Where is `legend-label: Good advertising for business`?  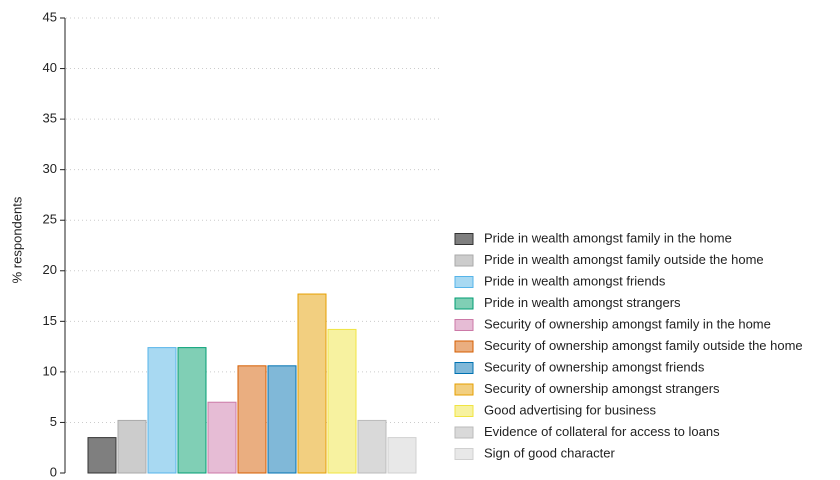
legend-label: Good advertising for business is located at coordinates (570, 409).